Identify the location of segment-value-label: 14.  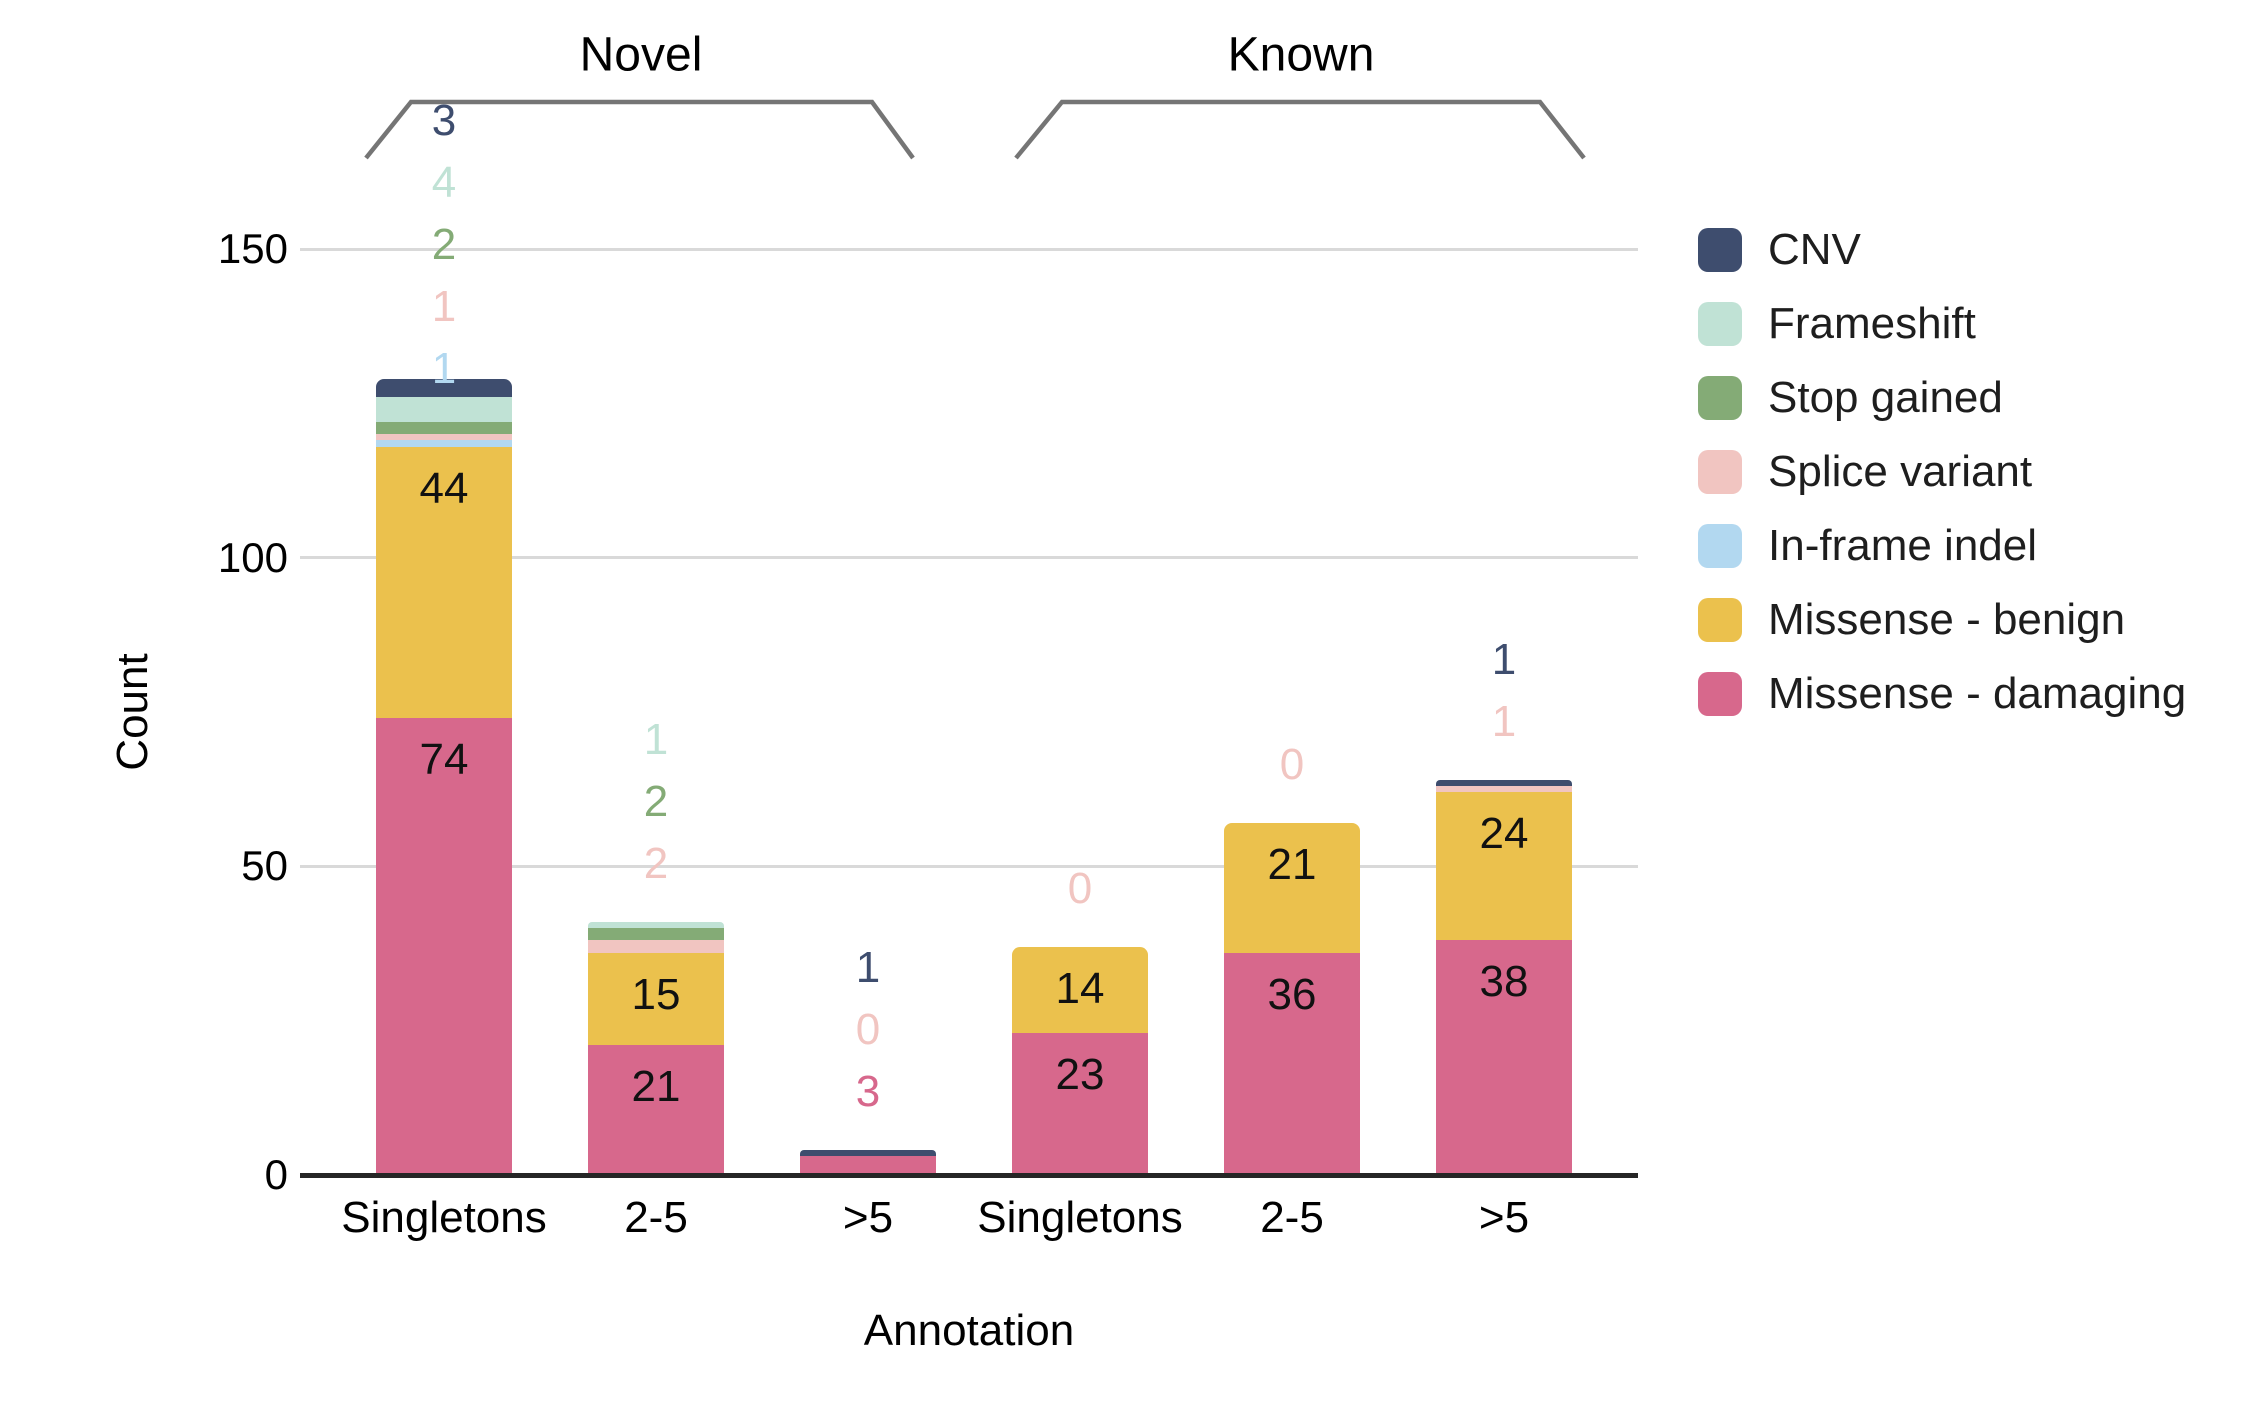
(1080, 988).